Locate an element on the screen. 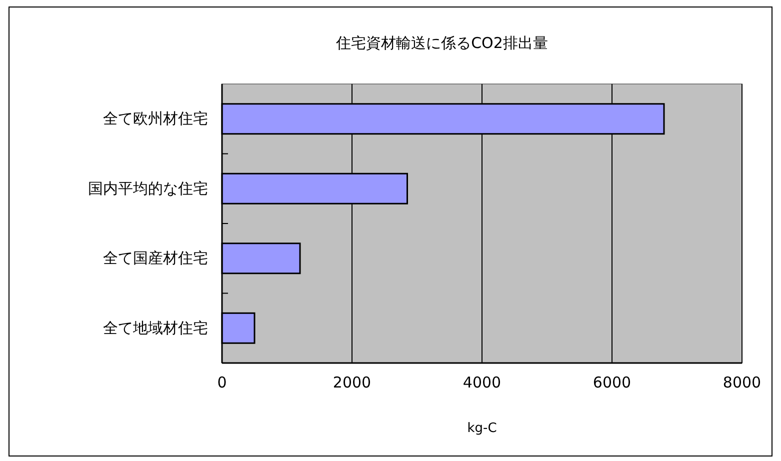 The image size is (781, 461). y-tick-label: 全て地域材住宅 is located at coordinates (155, 327).